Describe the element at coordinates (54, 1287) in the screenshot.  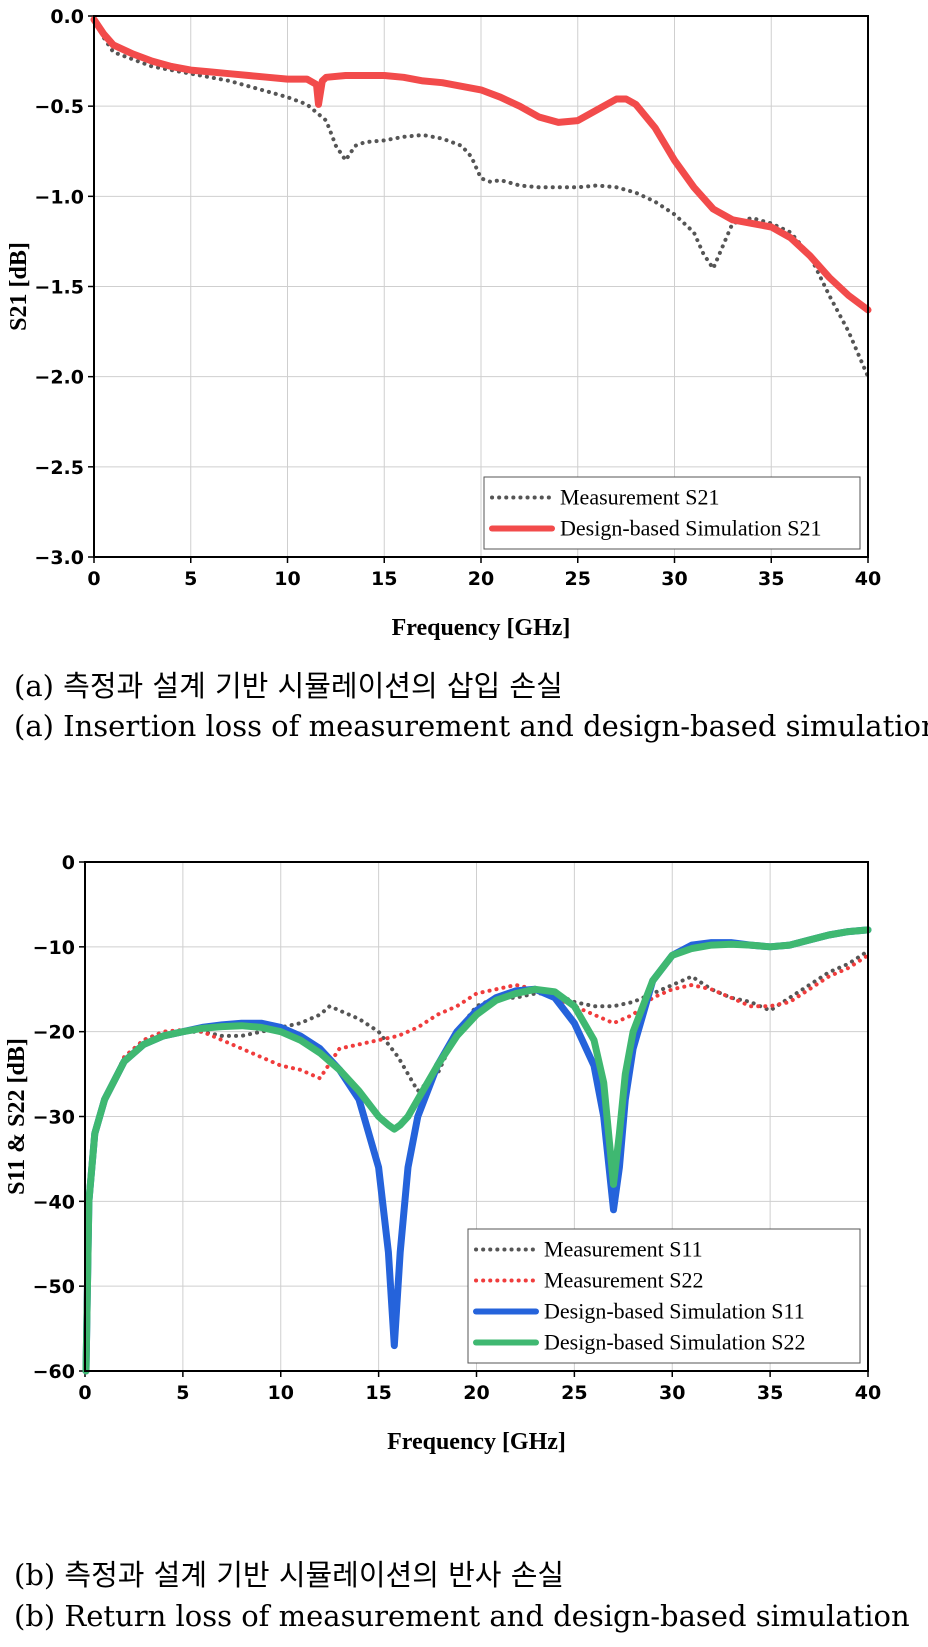
I see `y-tick-label: −50` at that location.